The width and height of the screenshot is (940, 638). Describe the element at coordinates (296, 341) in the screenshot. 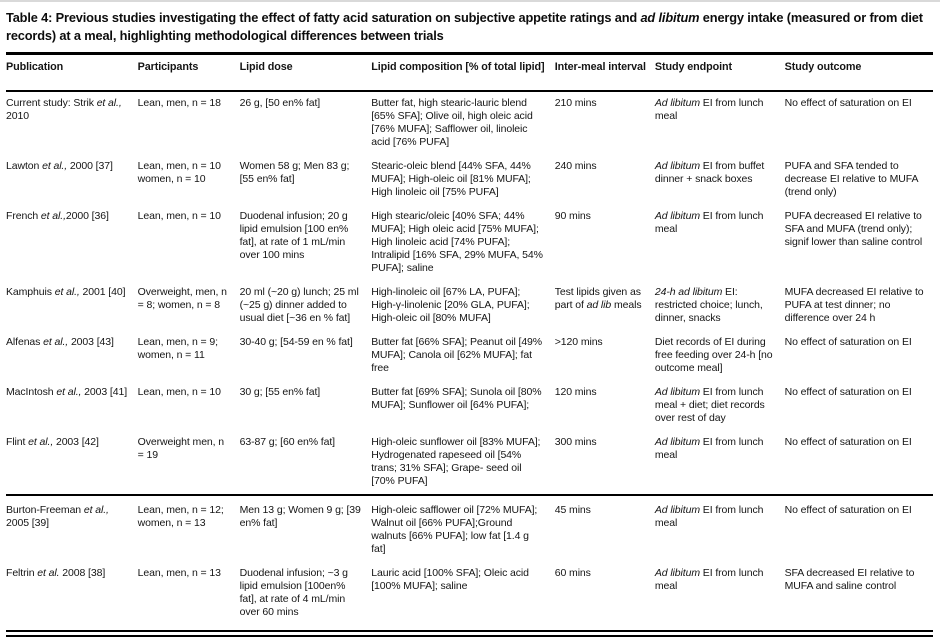

I see `text-segment: 30-40 g; [54-59 en % fat]` at that location.